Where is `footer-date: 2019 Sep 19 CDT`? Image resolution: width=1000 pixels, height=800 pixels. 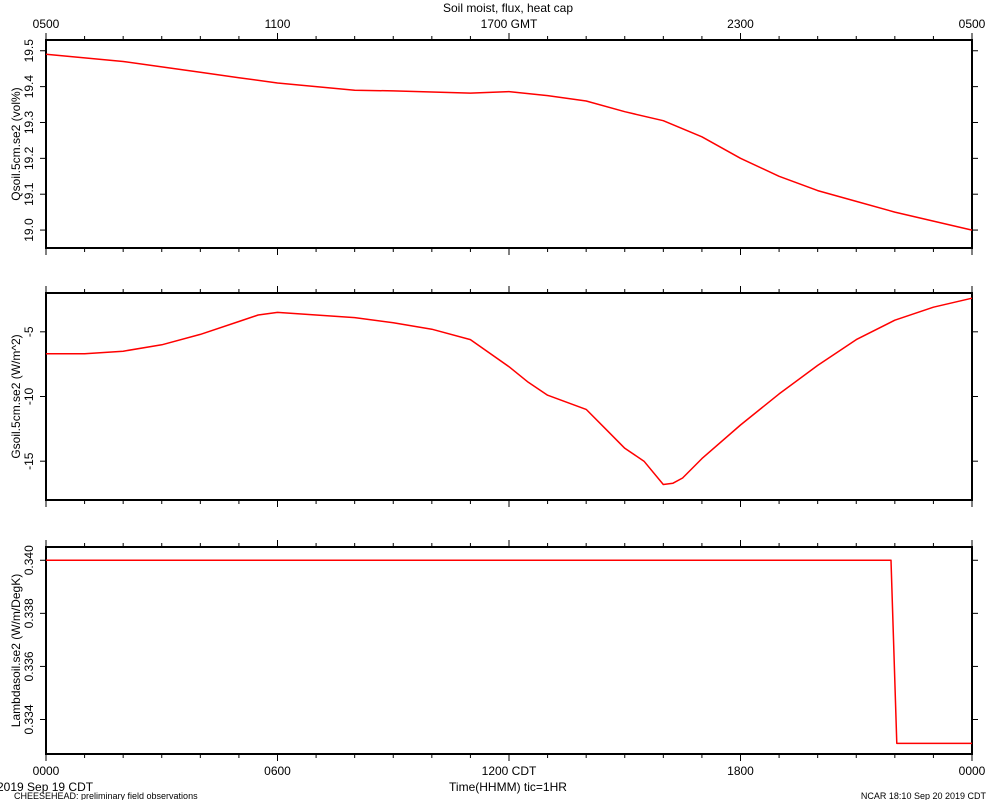
footer-date: 2019 Sep 19 CDT is located at coordinates (47, 787).